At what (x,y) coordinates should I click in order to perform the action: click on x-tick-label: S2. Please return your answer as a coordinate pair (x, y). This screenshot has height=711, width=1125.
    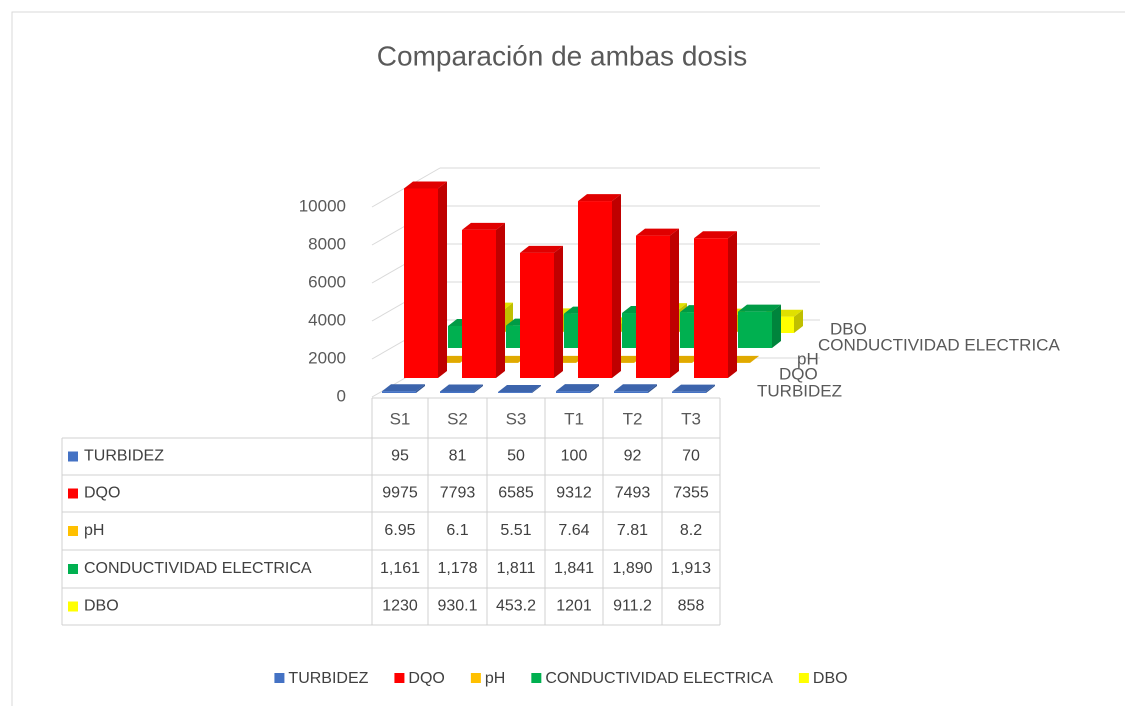
    Looking at the image, I should click on (457, 418).